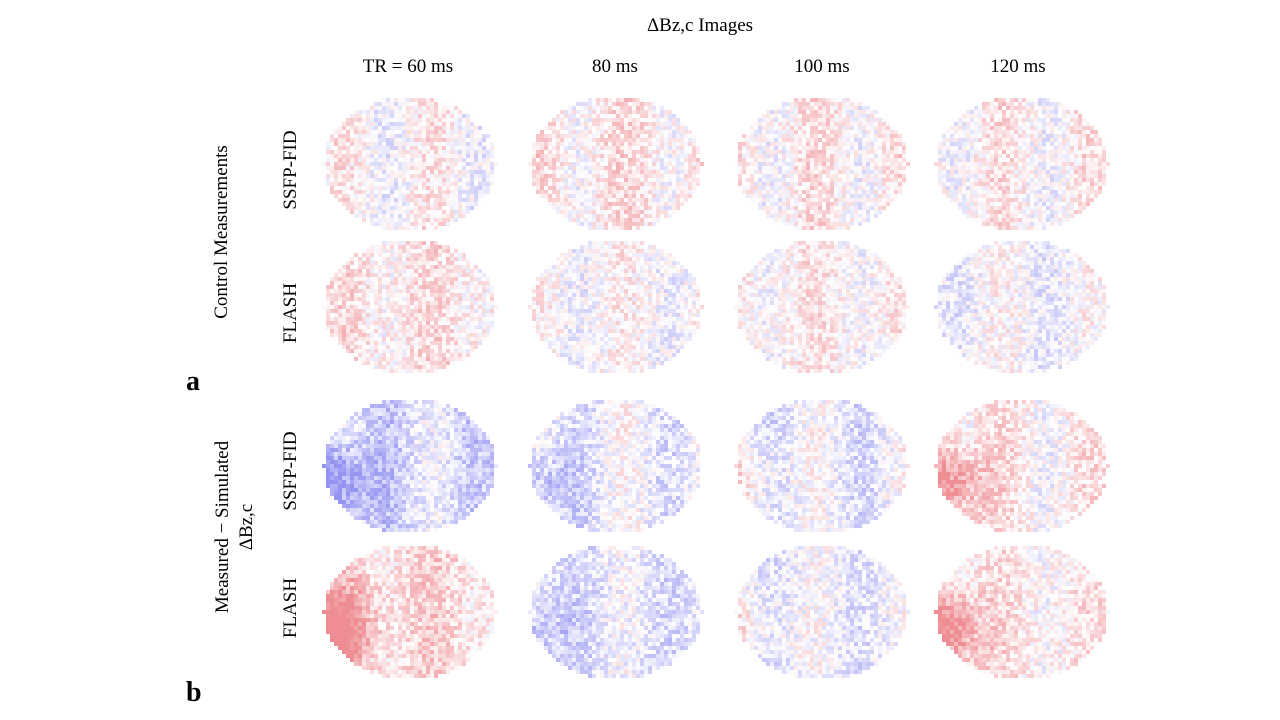 Image resolution: width=1280 pixels, height=720 pixels. What do you see at coordinates (410, 164) in the screenshot?
I see `control-ssfp-fid-tr60-image` at bounding box center [410, 164].